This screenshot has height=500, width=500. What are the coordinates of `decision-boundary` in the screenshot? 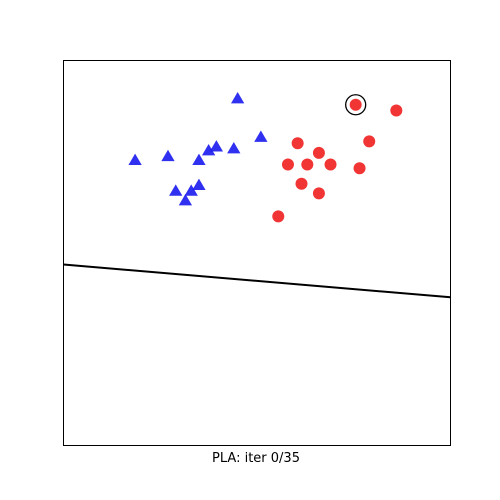 It's located at (257, 281).